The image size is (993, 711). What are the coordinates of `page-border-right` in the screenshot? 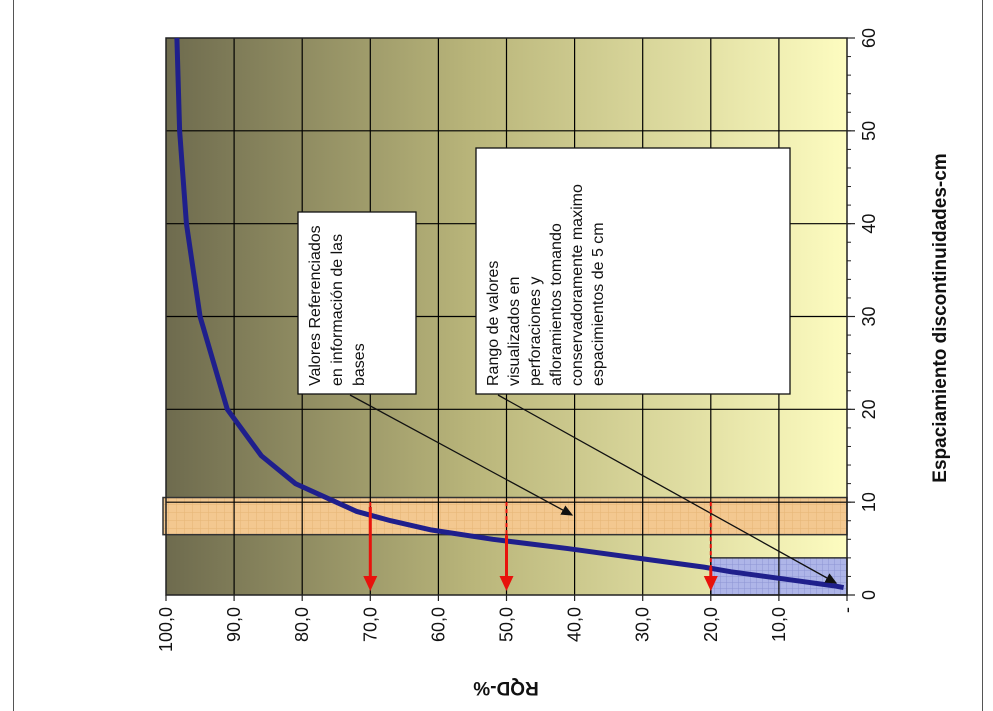 It's located at (982, 355).